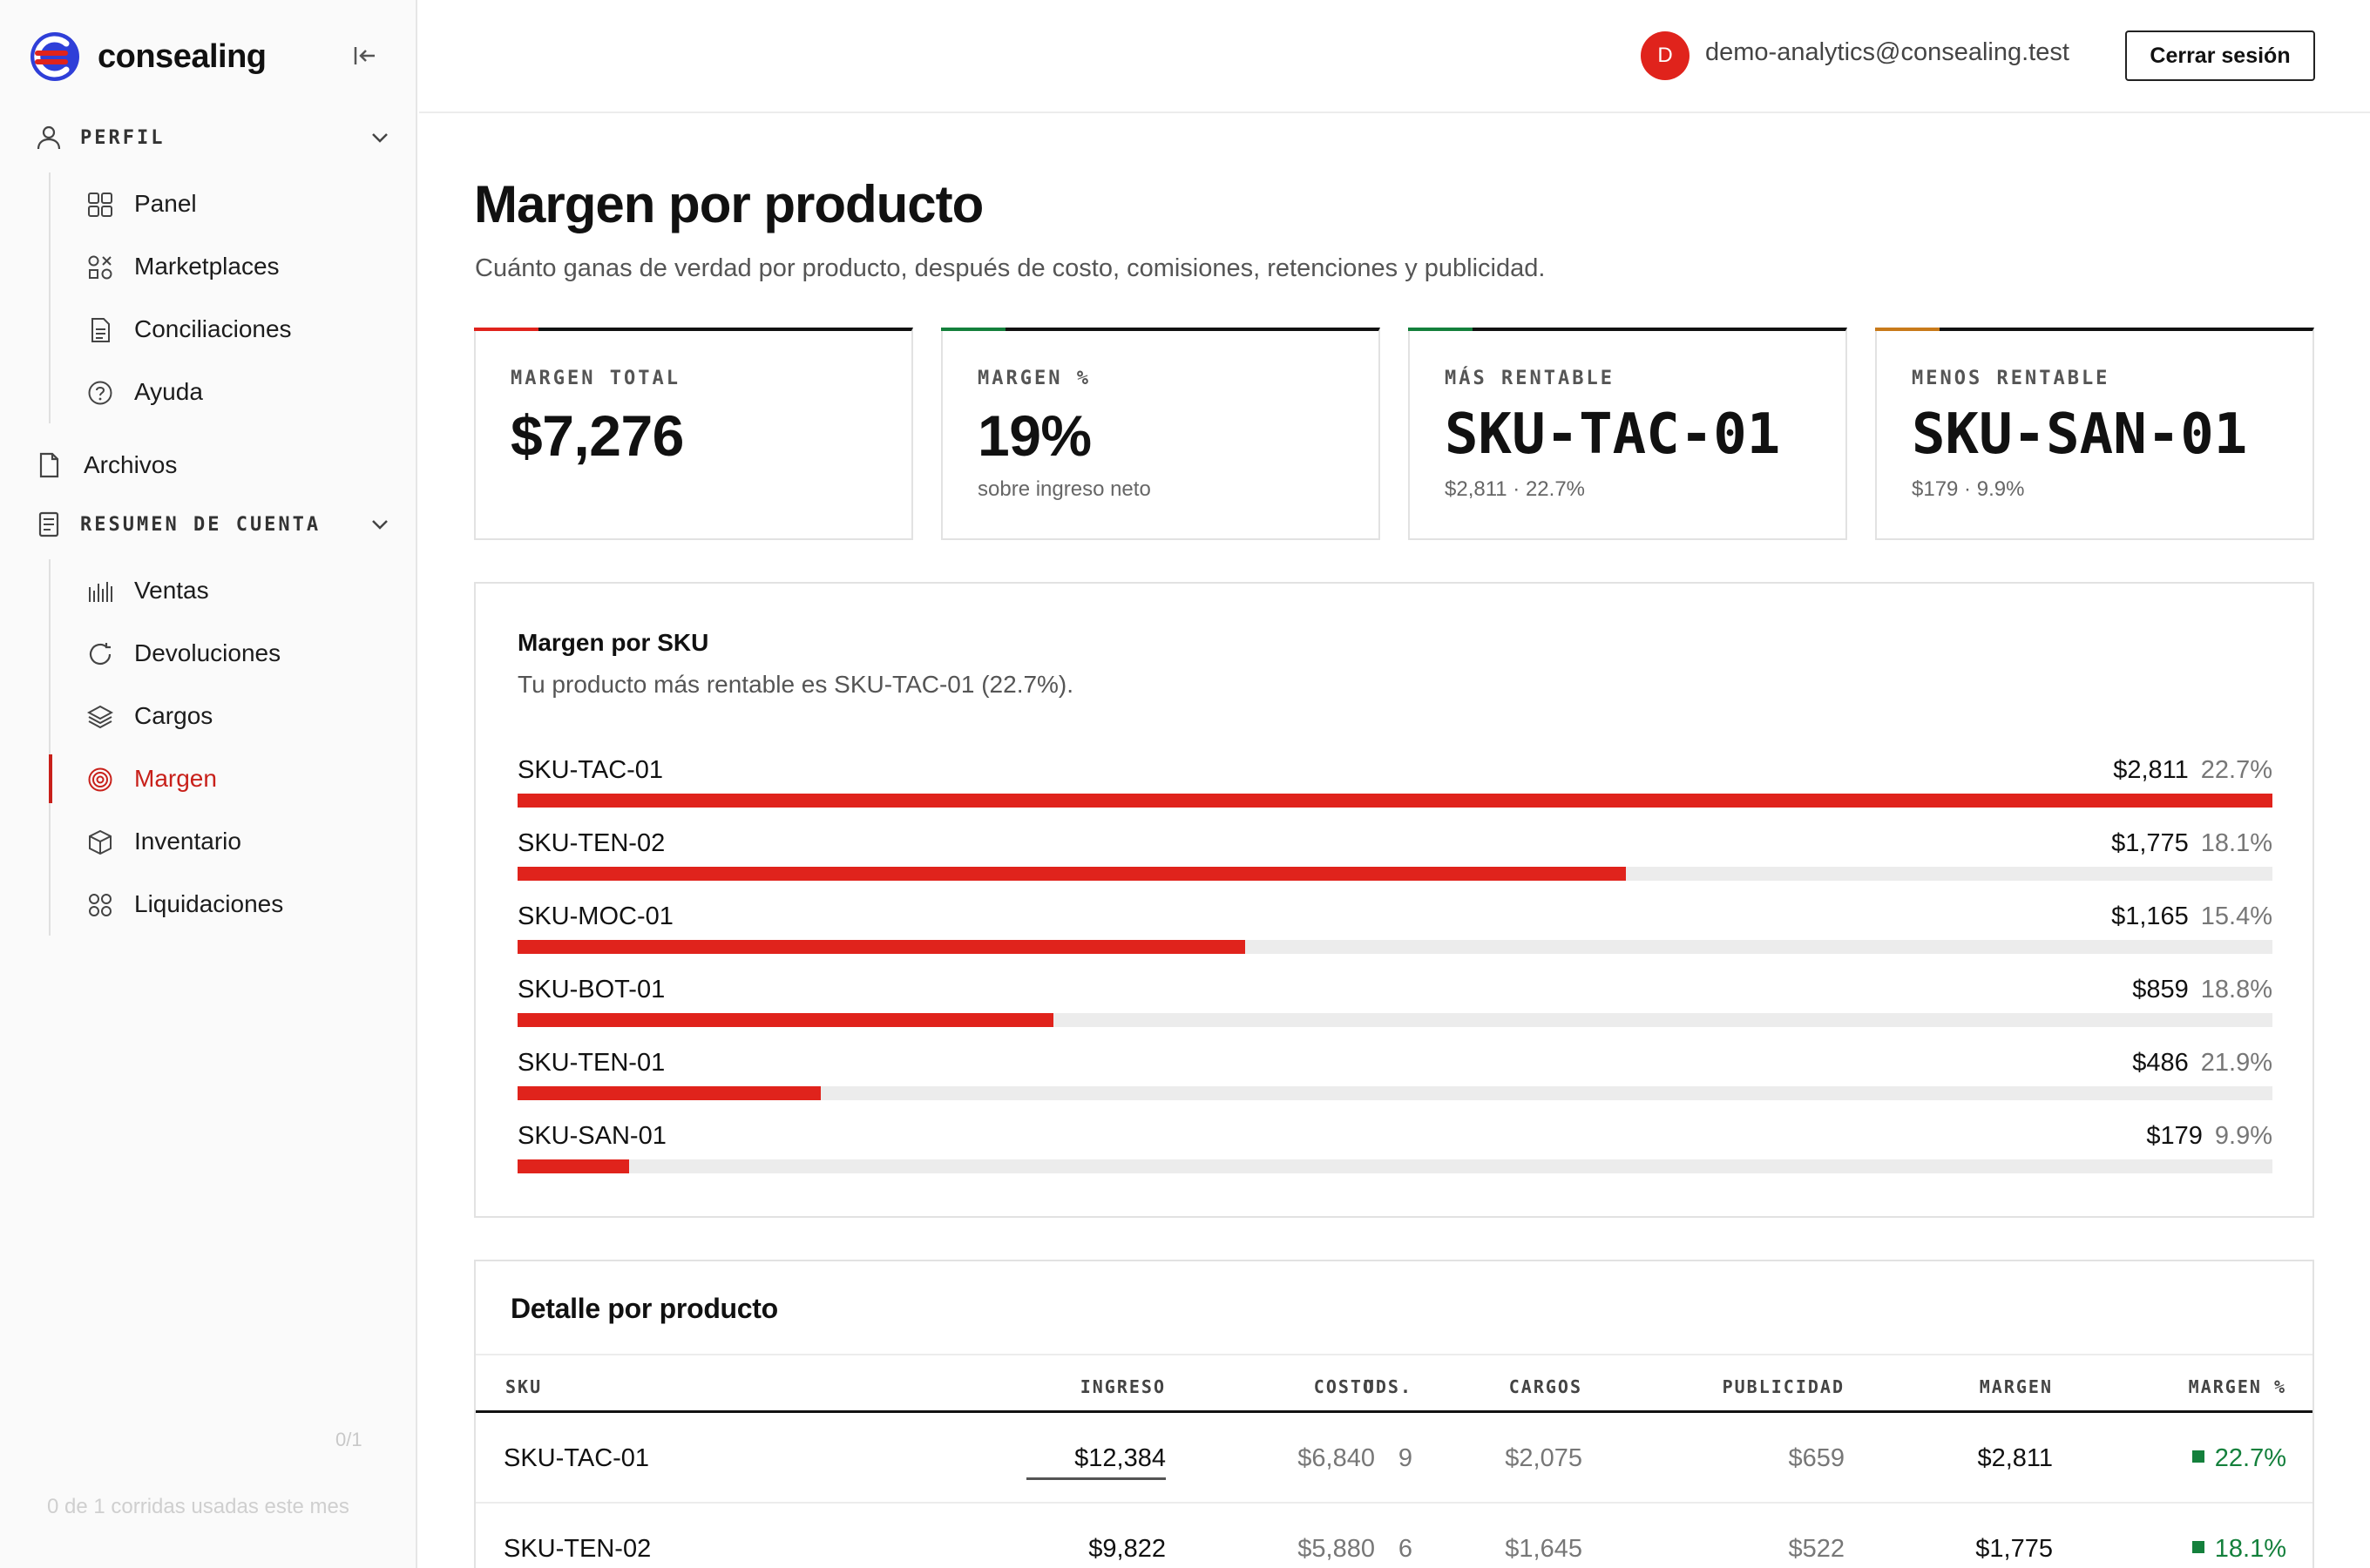 The image size is (2370, 1568). I want to click on sidebar-item-conciliaciones: Conciliaciones, so click(224, 329).